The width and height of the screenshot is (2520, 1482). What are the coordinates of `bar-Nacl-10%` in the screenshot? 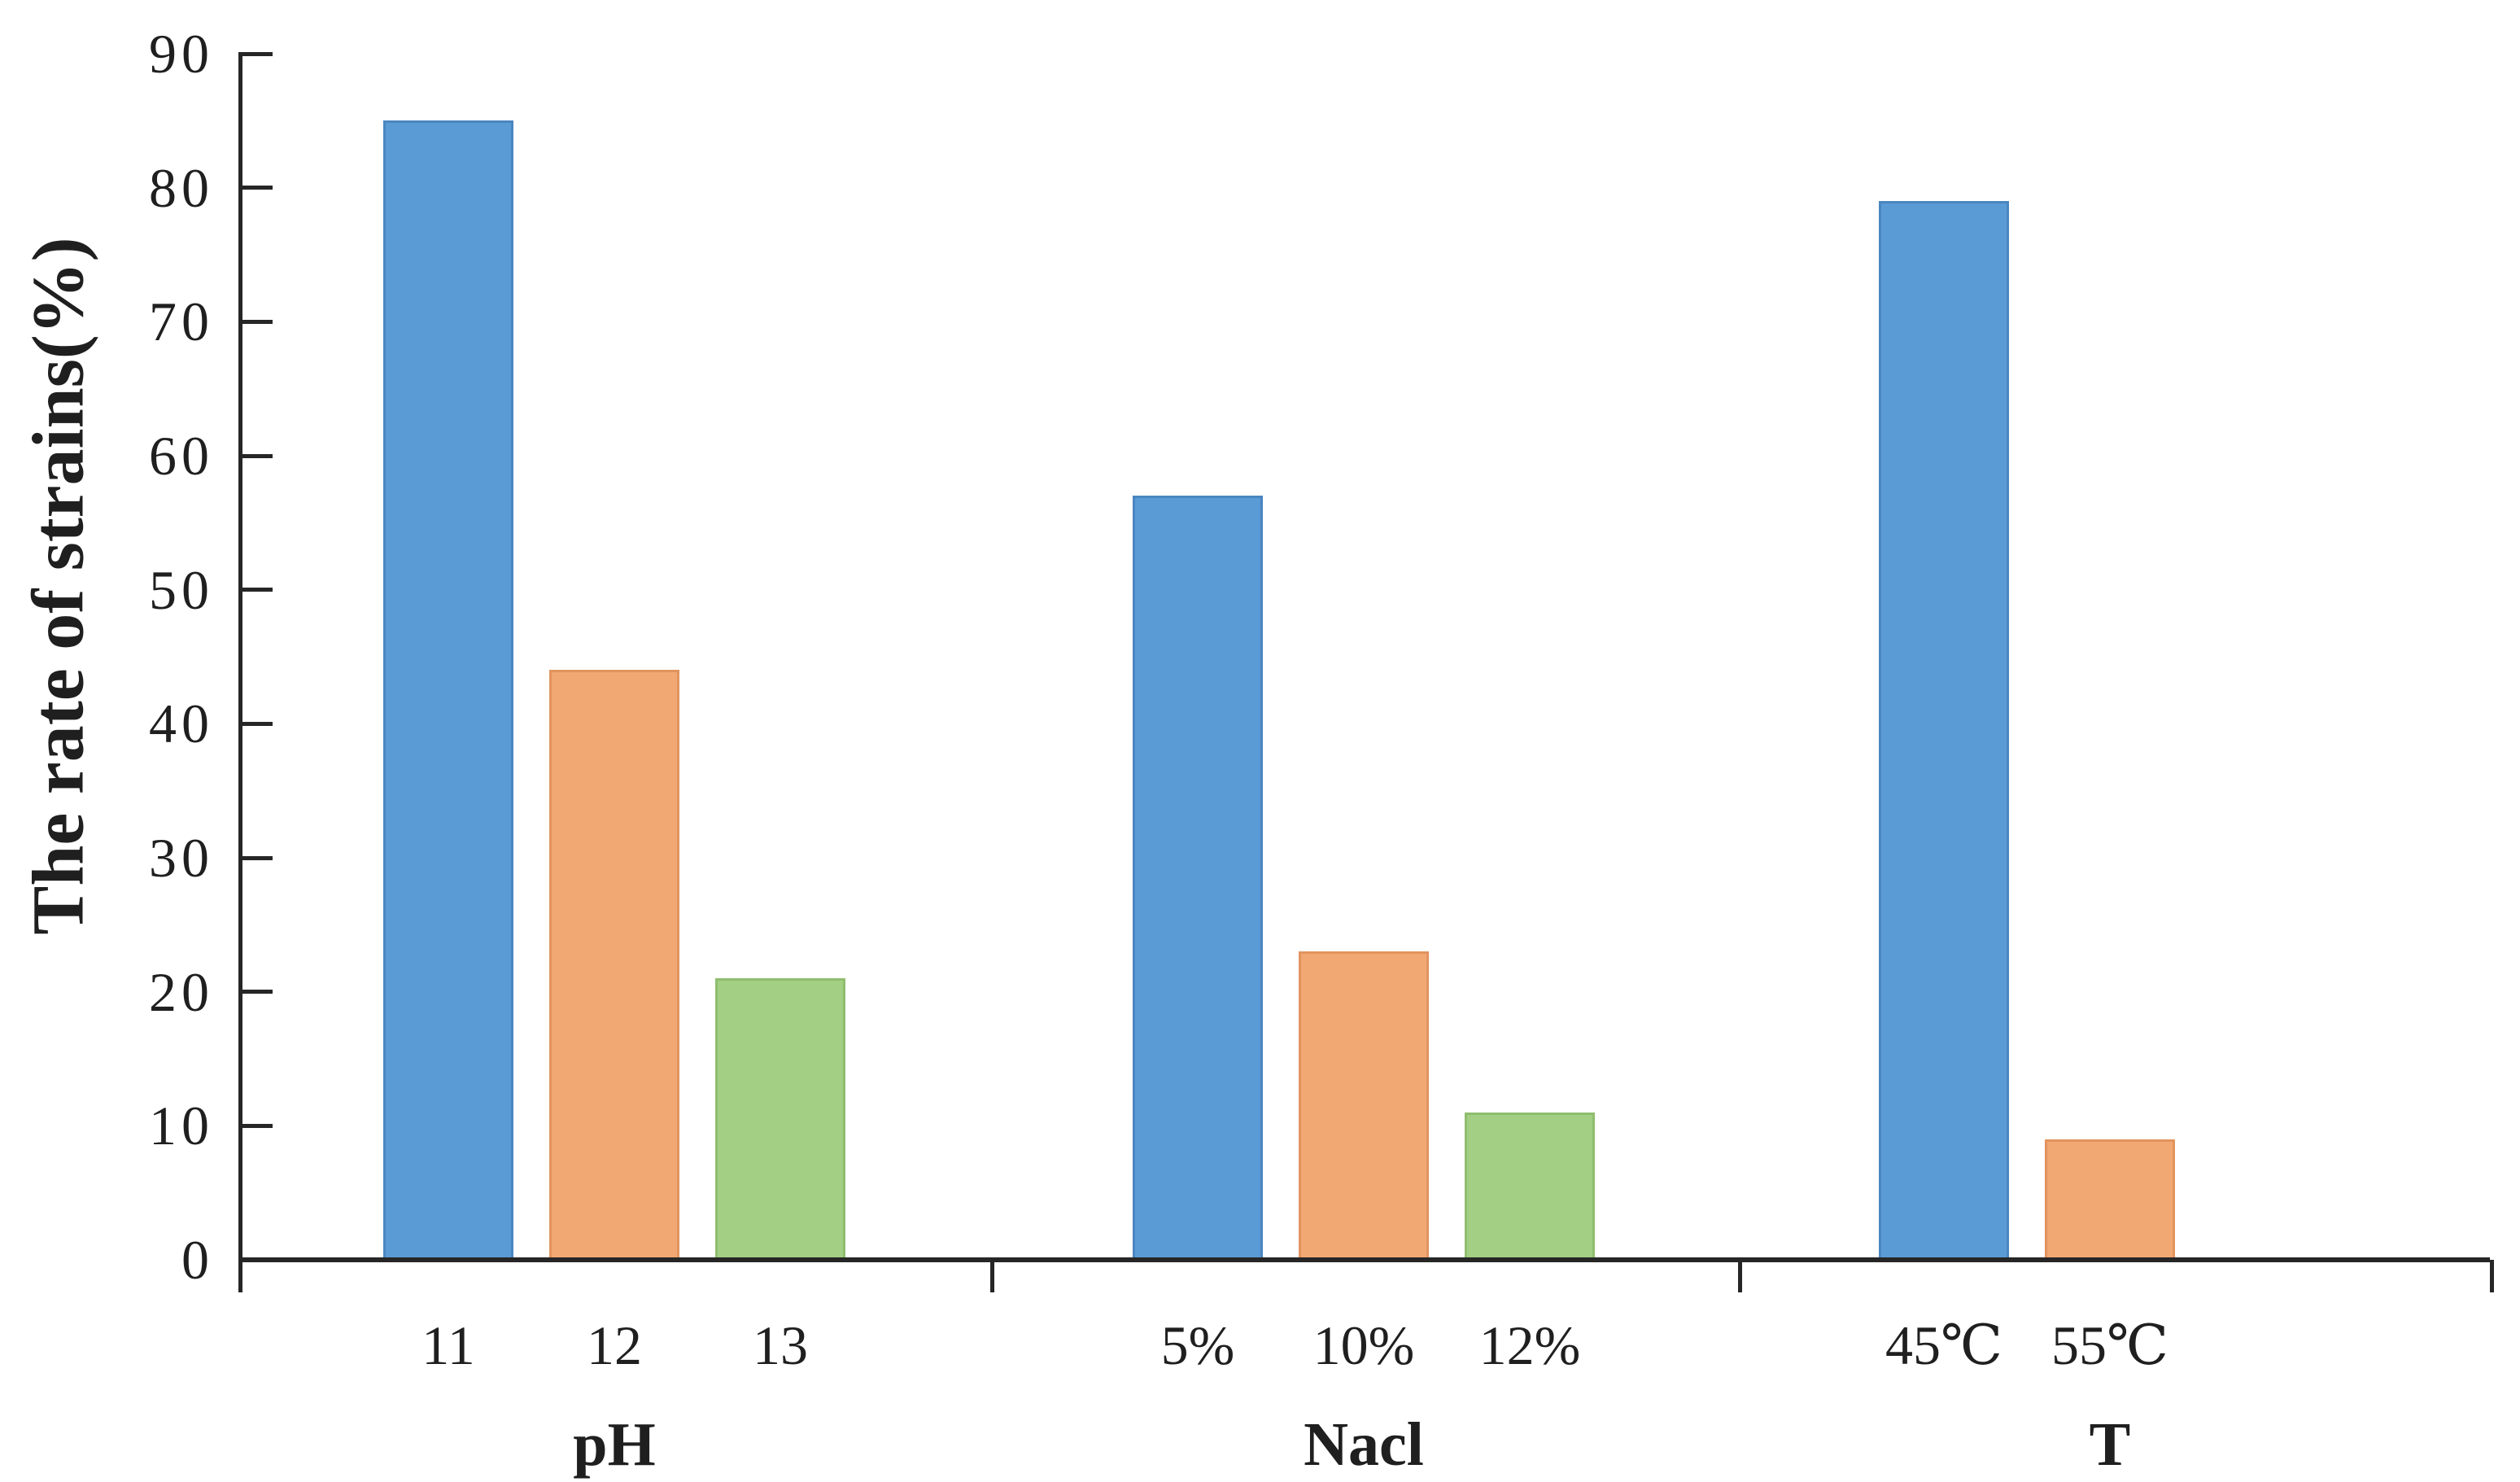 It's located at (1364, 1105).